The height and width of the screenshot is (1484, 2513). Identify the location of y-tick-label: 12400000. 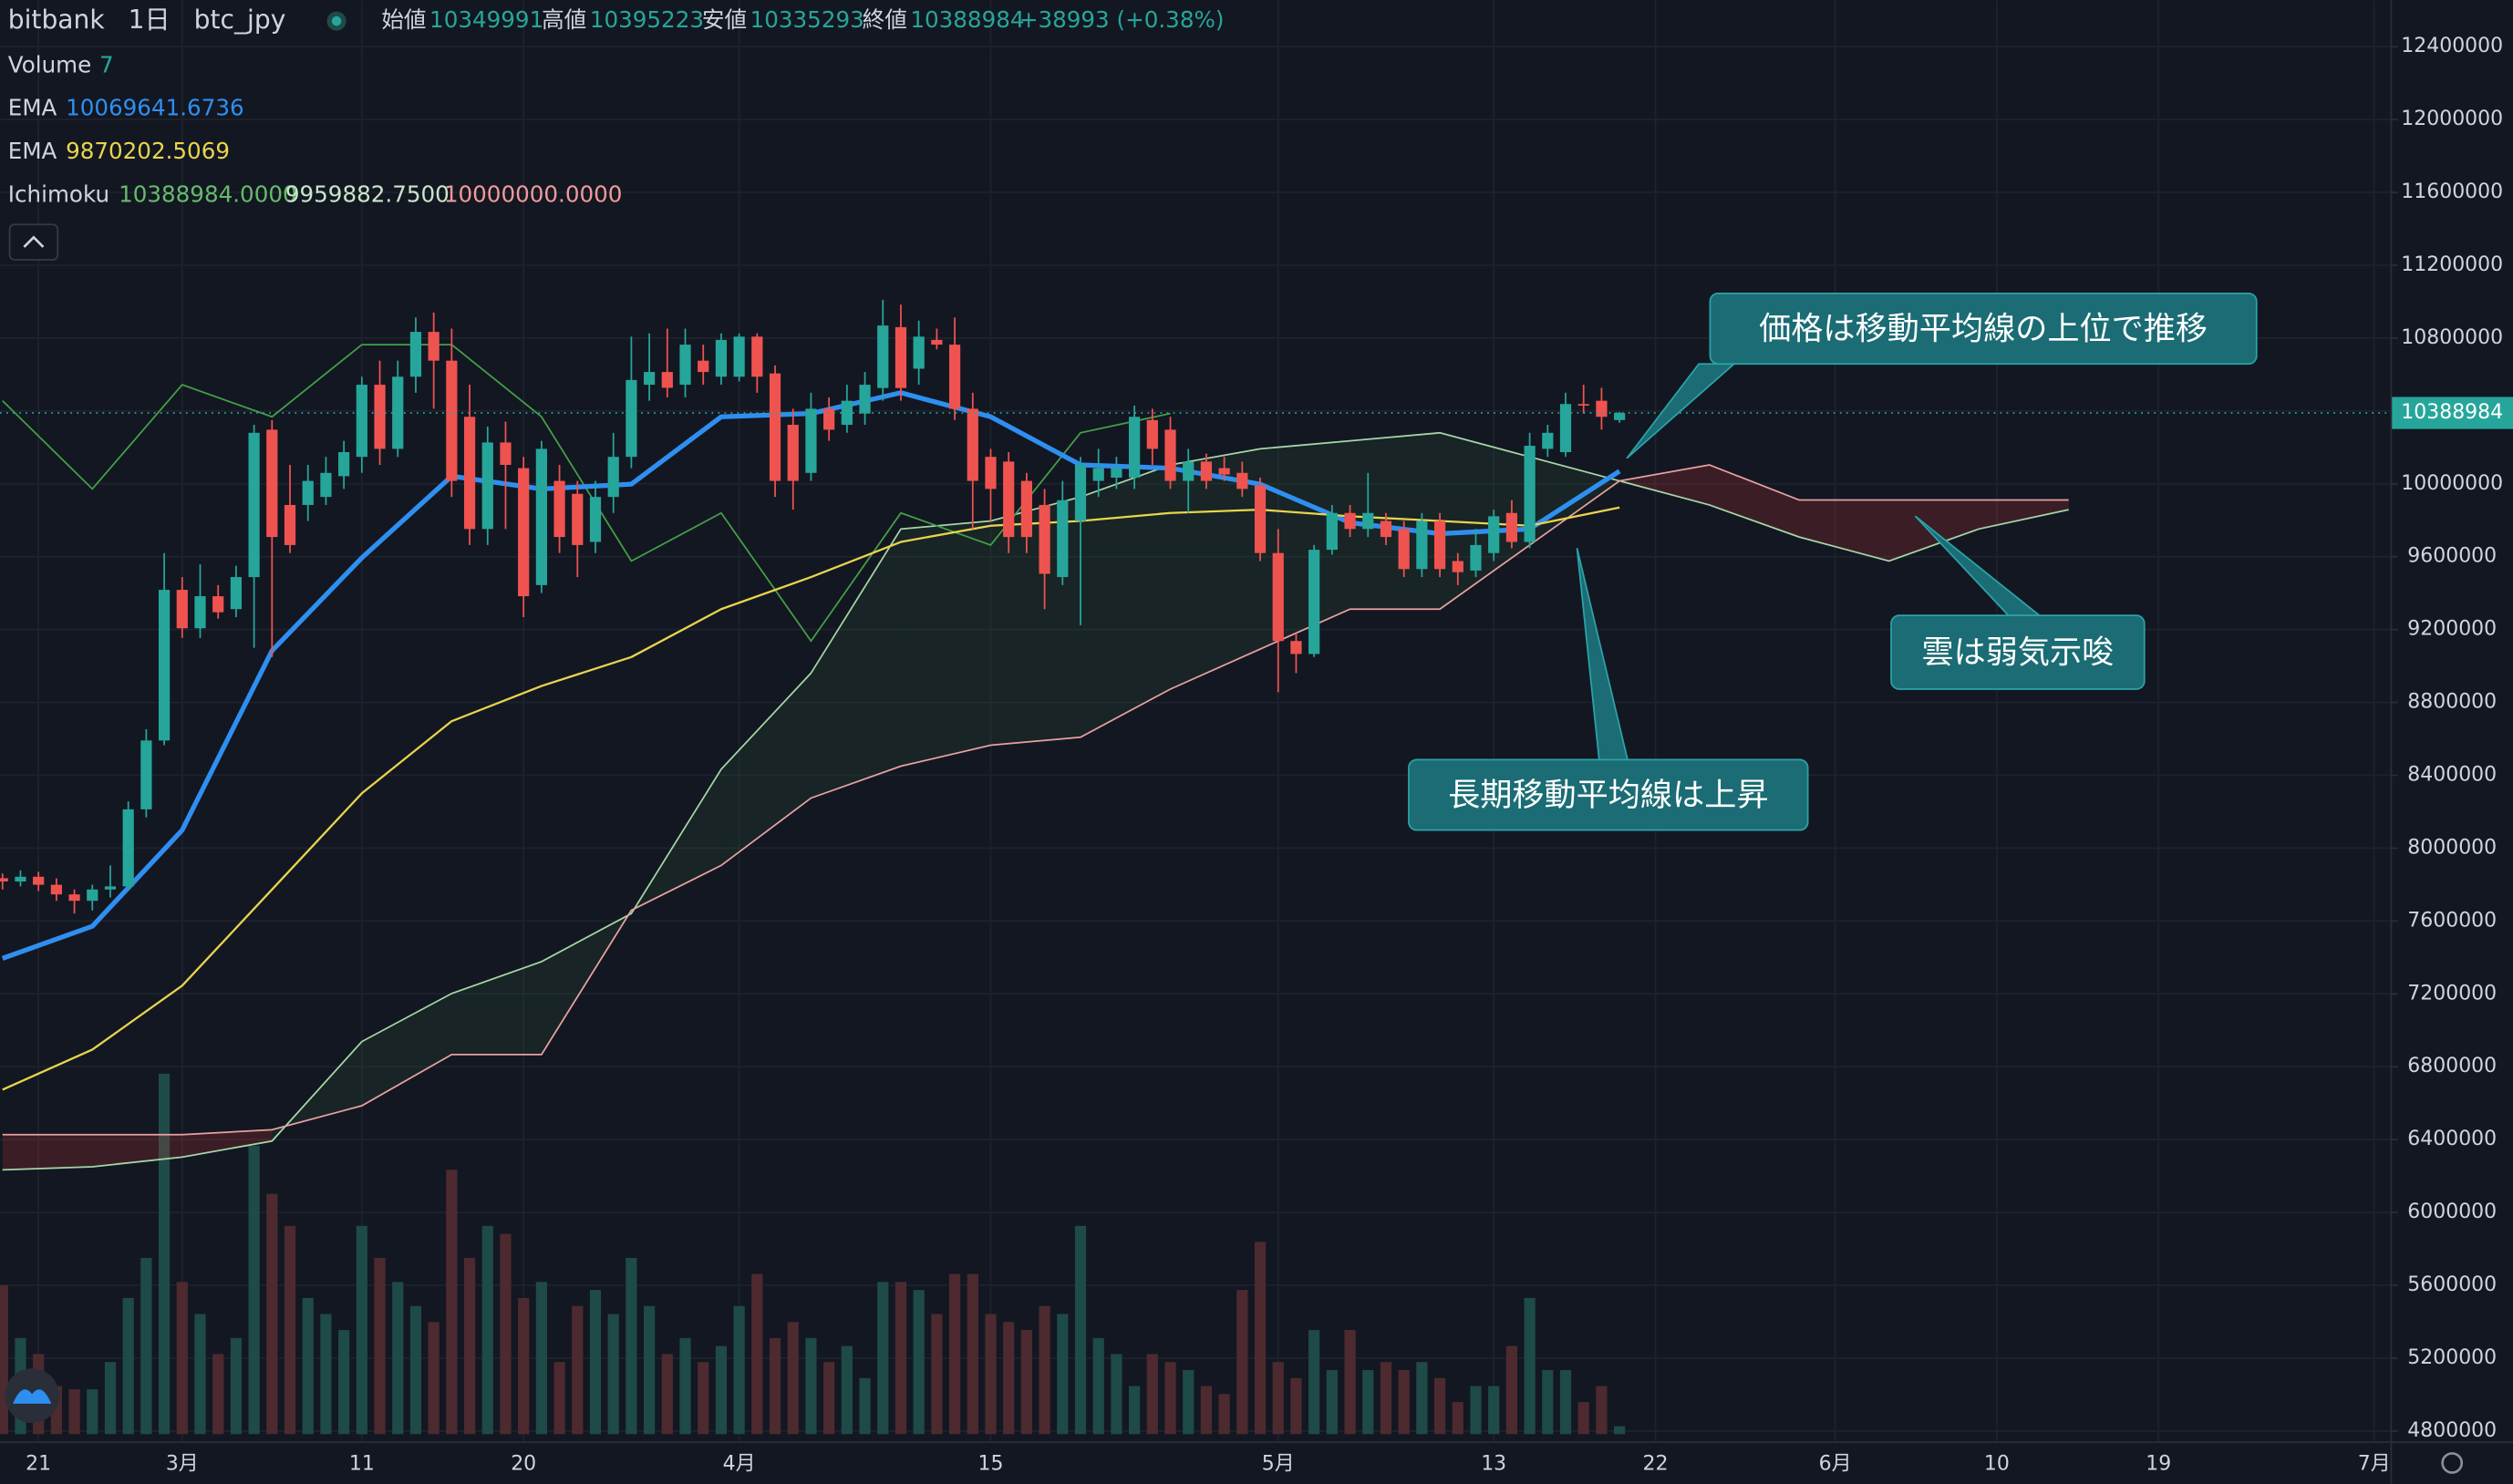
(2452, 46).